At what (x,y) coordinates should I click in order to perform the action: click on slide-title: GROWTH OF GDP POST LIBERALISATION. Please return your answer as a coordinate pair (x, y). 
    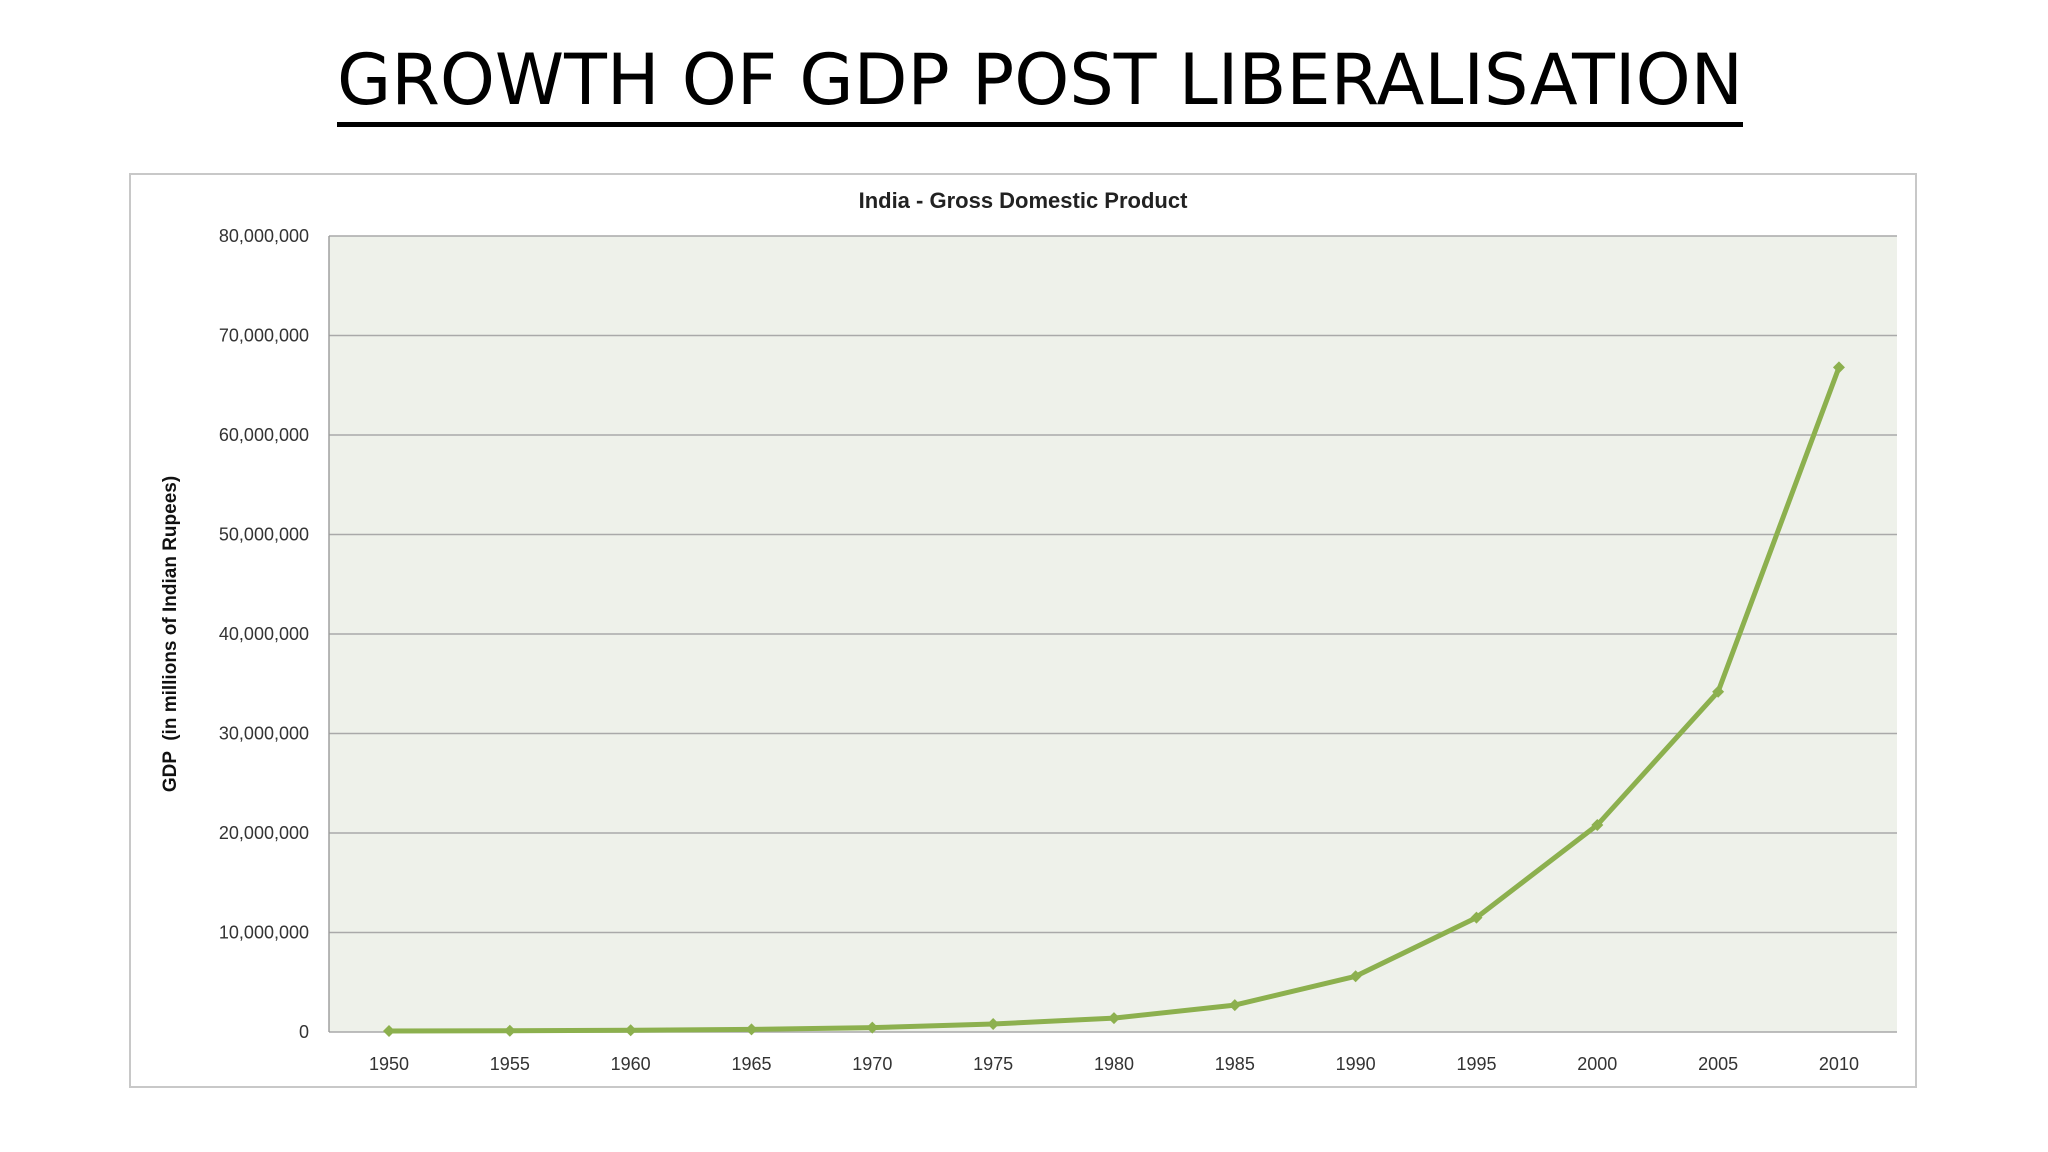
    Looking at the image, I should click on (1024, 82).